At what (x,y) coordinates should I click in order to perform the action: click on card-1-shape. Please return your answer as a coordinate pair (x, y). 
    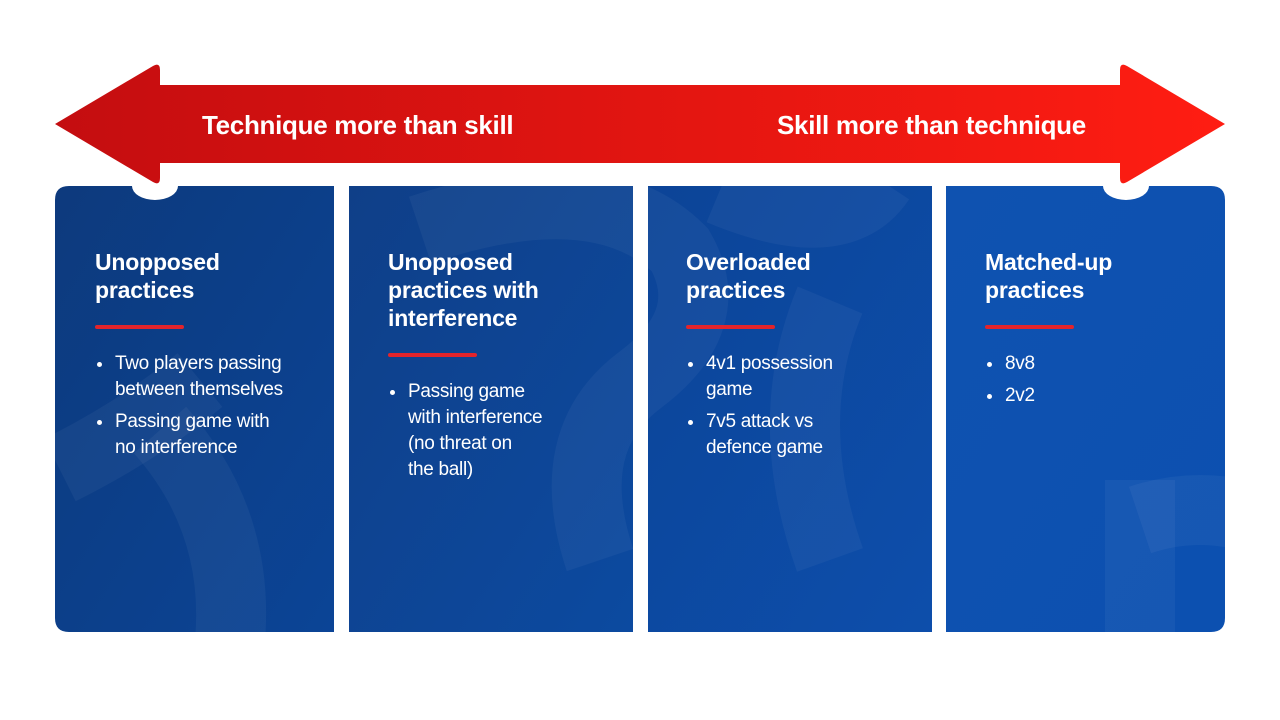
    Looking at the image, I should click on (194, 409).